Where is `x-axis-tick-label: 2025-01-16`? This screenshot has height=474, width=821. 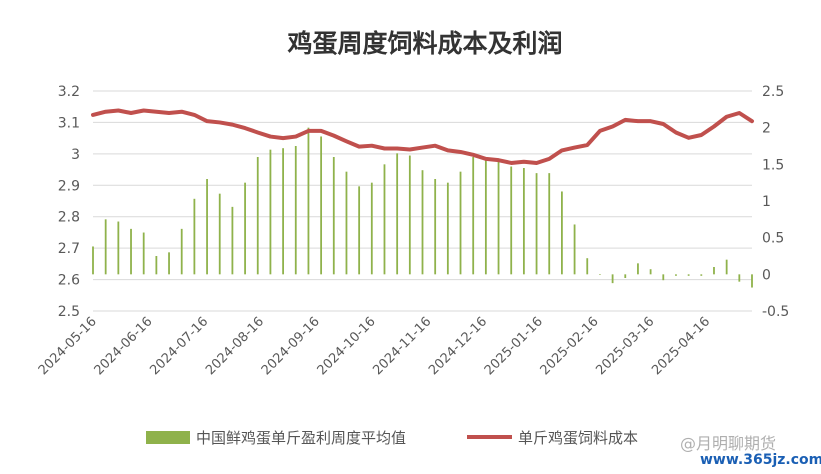 x-axis-tick-label: 2025-01-16 is located at coordinates (514, 346).